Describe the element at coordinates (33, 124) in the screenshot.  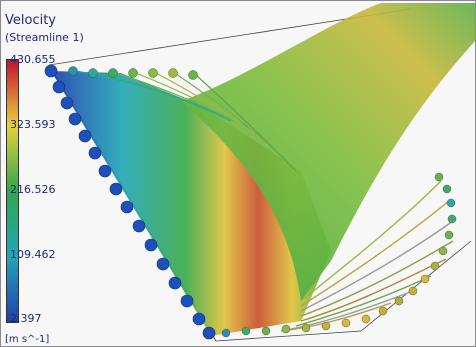
I see `legend-tick-2: 323.593` at that location.